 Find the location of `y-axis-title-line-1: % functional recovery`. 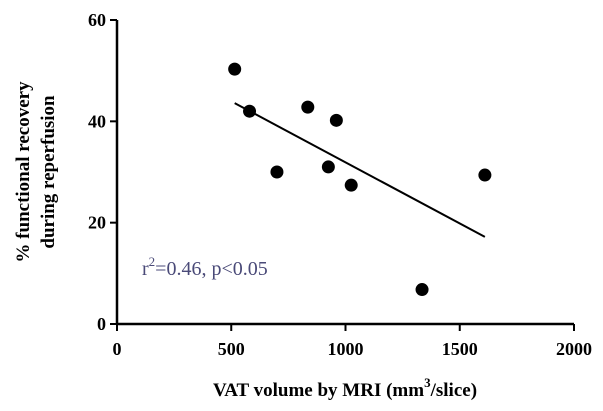

y-axis-title-line-1: % functional recovery is located at coordinates (23, 172).